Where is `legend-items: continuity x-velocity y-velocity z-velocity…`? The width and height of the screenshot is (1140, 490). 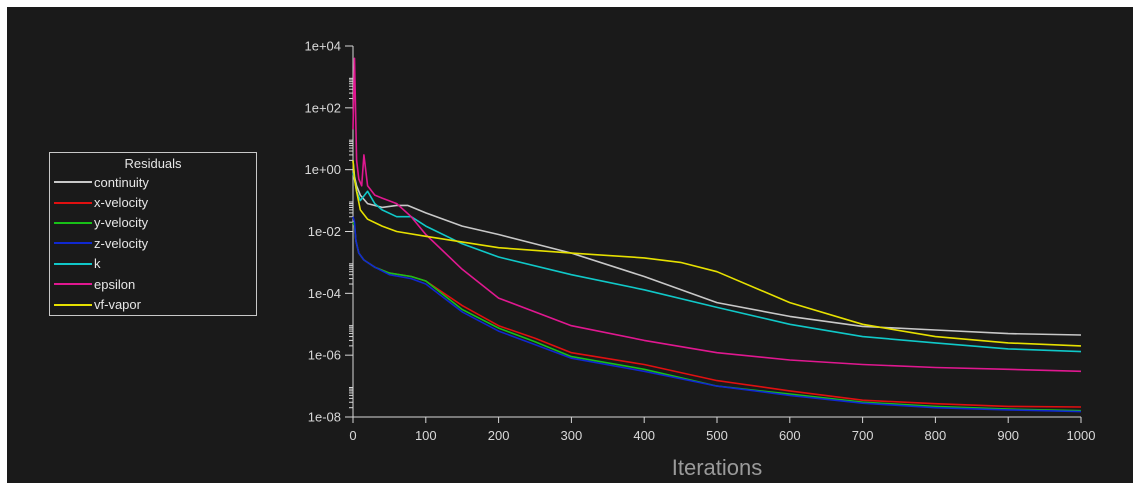 legend-items: continuity x-velocity y-velocity z-velocity… is located at coordinates (153, 243).